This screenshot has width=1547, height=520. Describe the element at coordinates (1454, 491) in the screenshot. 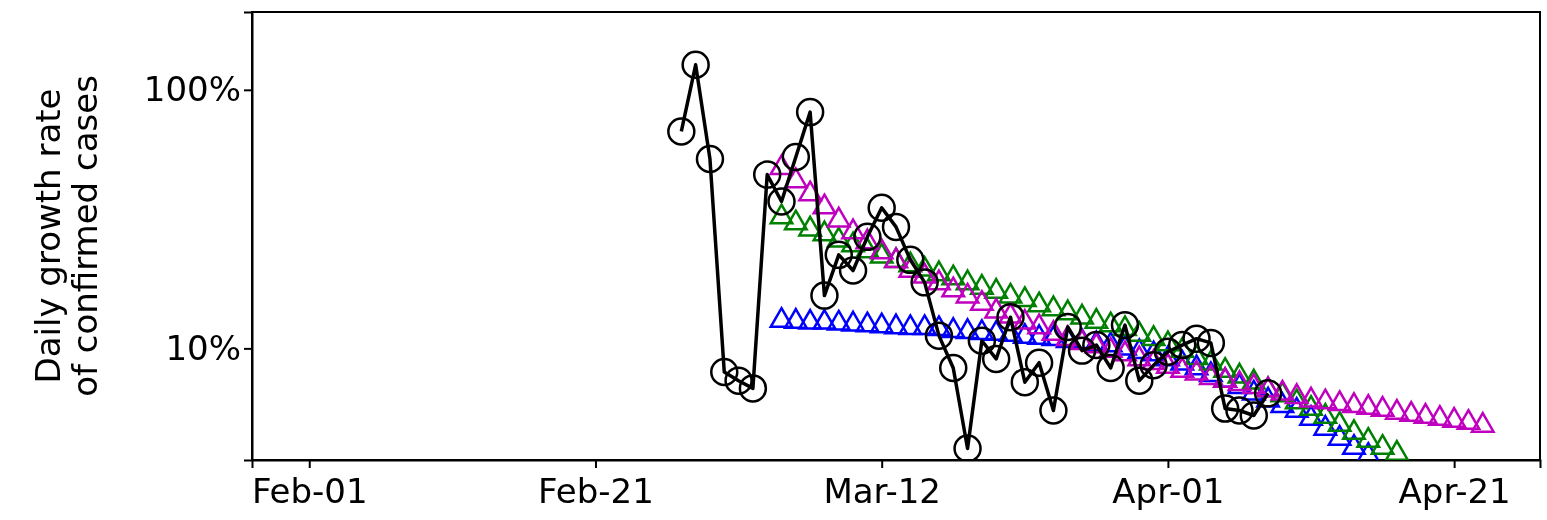

I see `x-tick-label: Apr-21` at that location.